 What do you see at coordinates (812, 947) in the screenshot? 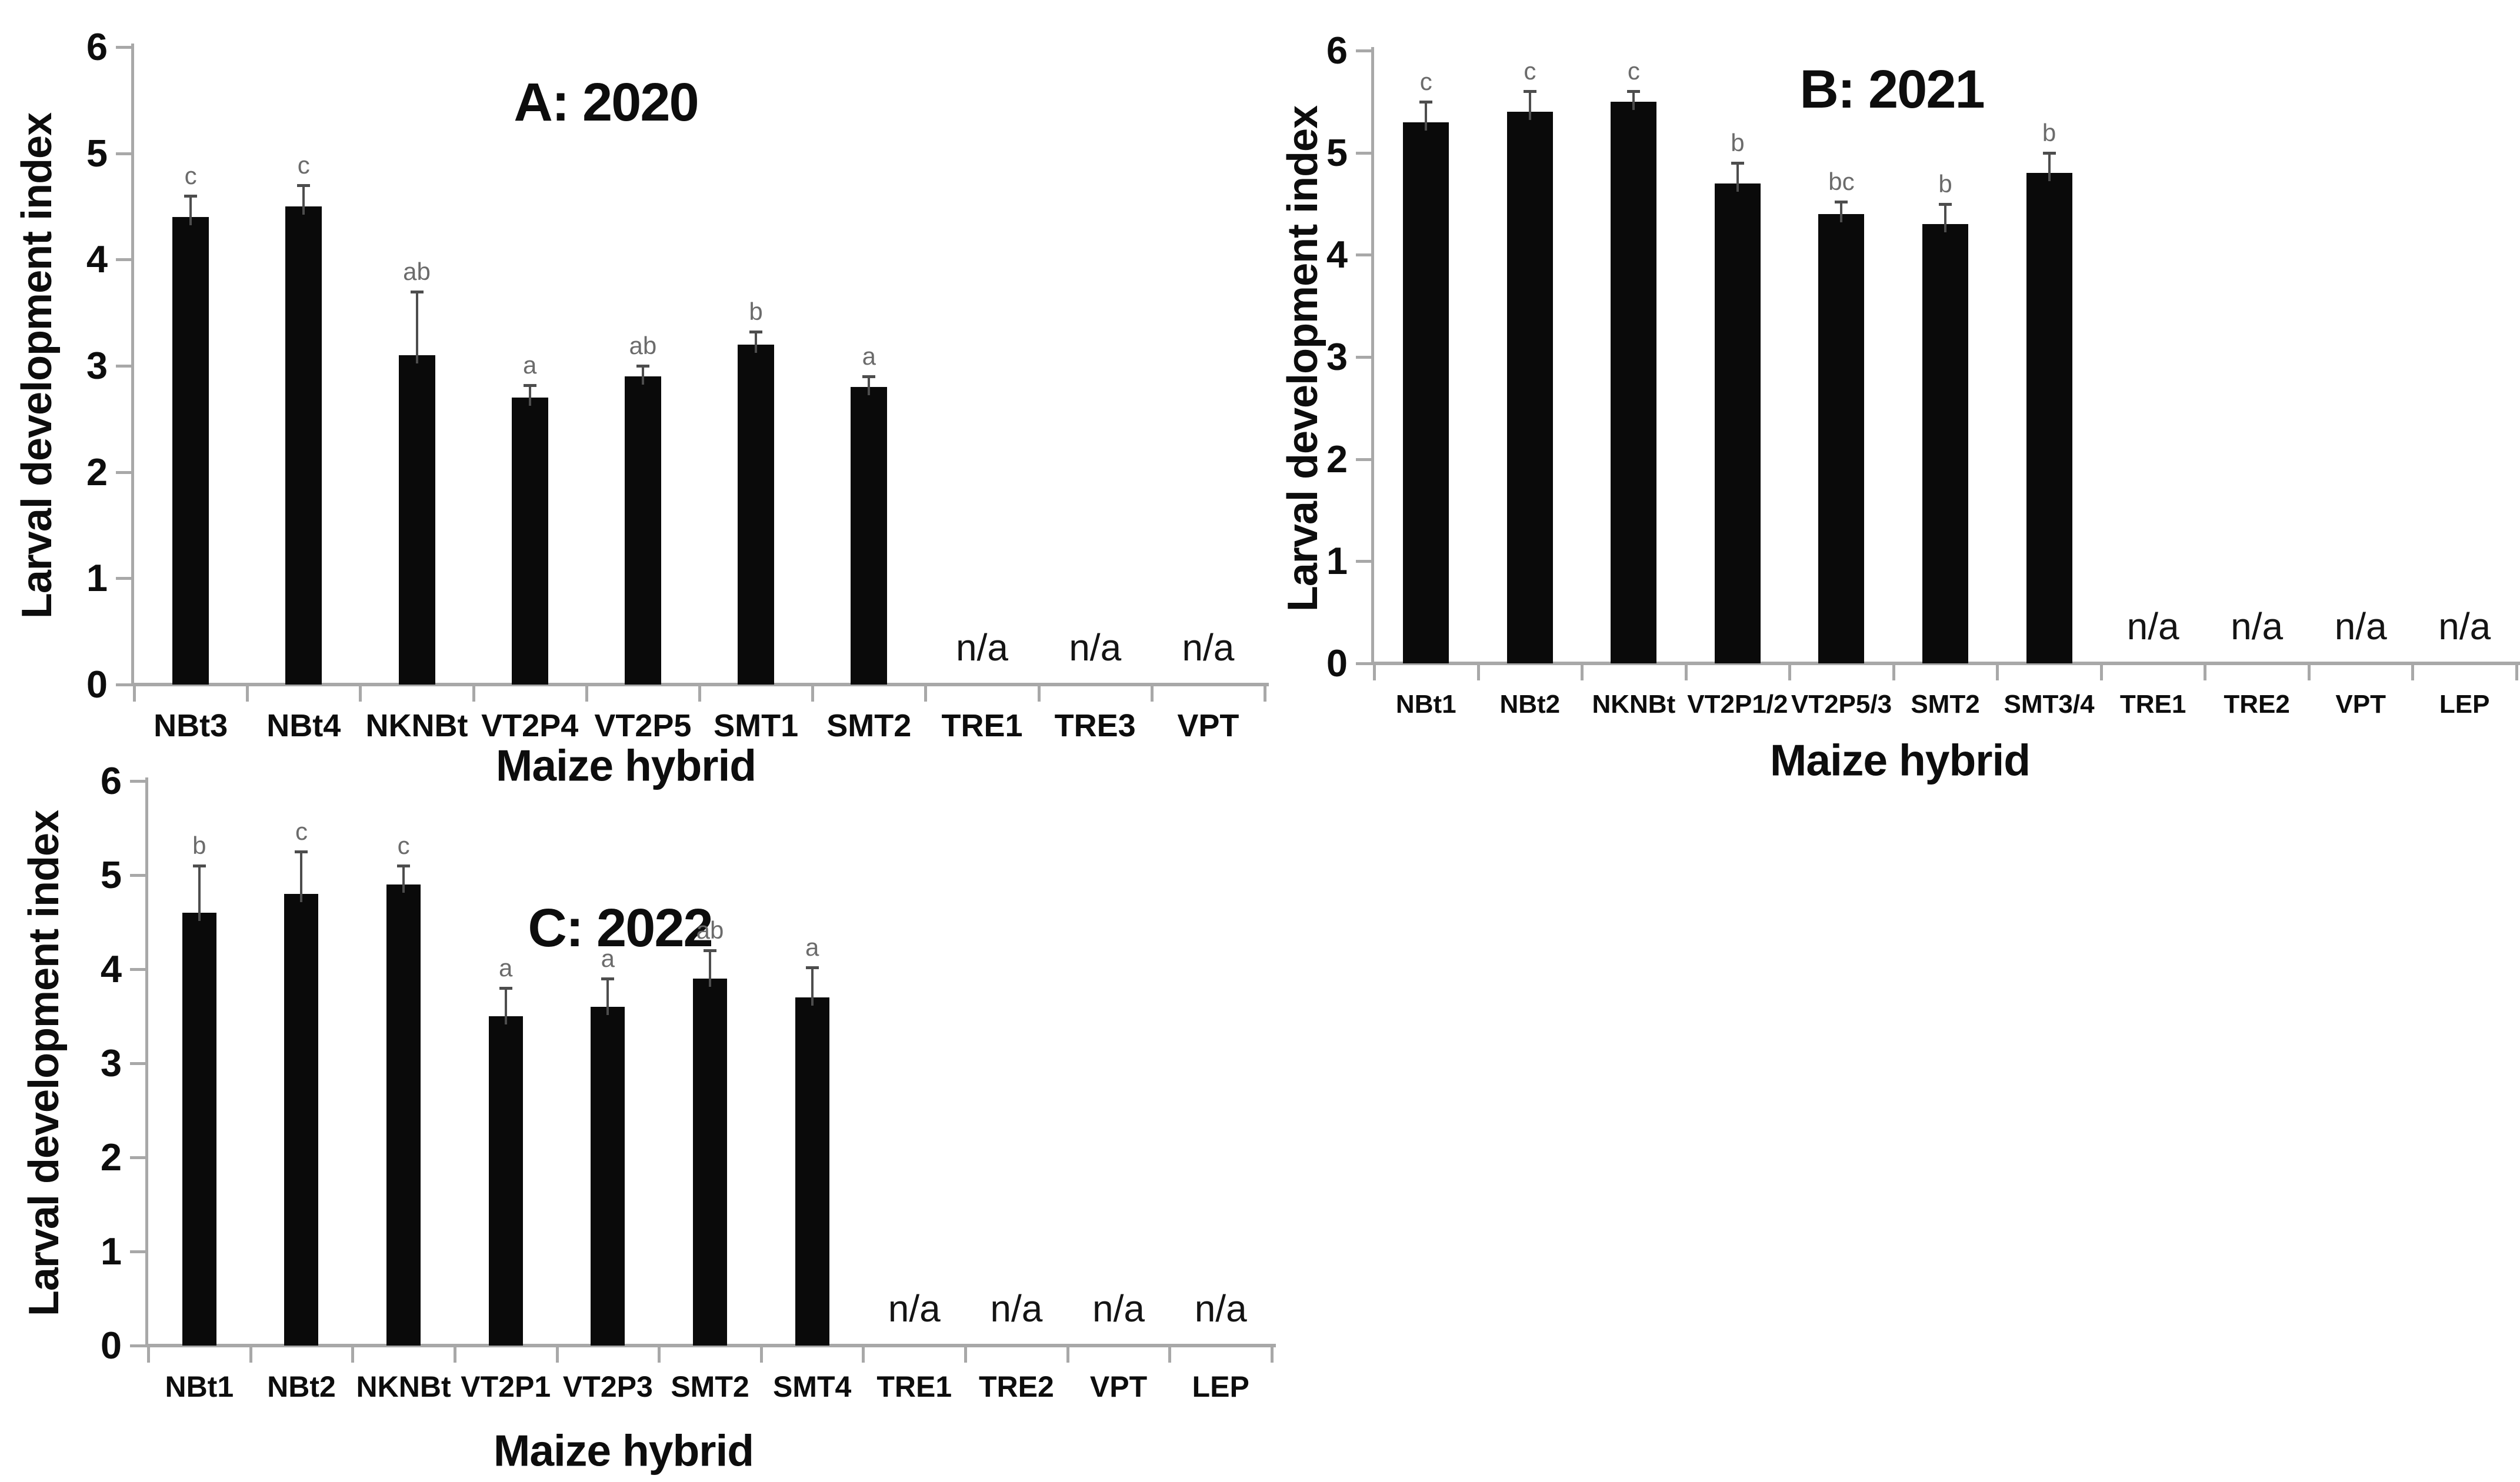
I see `sig-letter-SMT4: a` at bounding box center [812, 947].